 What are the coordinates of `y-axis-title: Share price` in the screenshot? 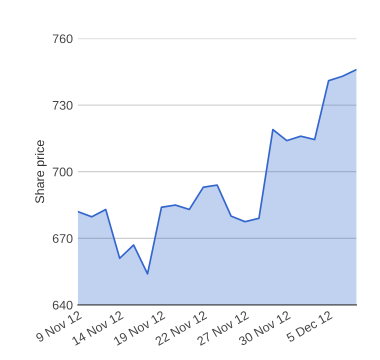 It's located at (40, 172).